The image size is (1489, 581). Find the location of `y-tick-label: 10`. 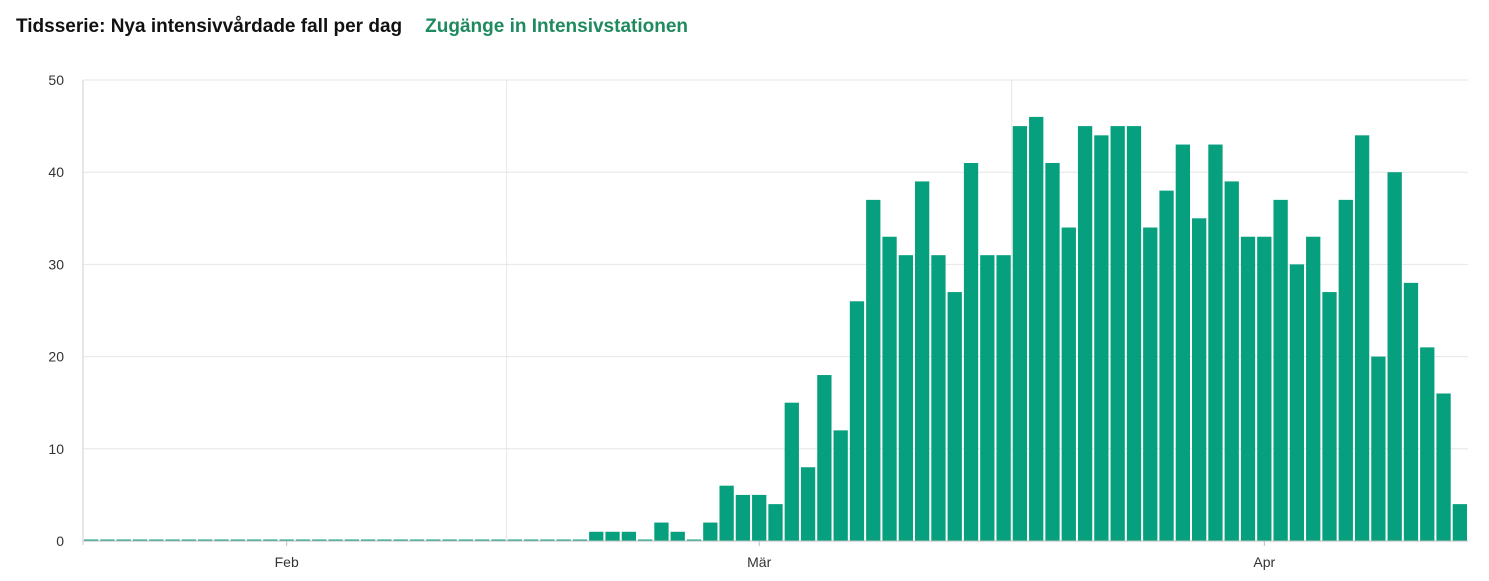

y-tick-label: 10 is located at coordinates (56, 449).